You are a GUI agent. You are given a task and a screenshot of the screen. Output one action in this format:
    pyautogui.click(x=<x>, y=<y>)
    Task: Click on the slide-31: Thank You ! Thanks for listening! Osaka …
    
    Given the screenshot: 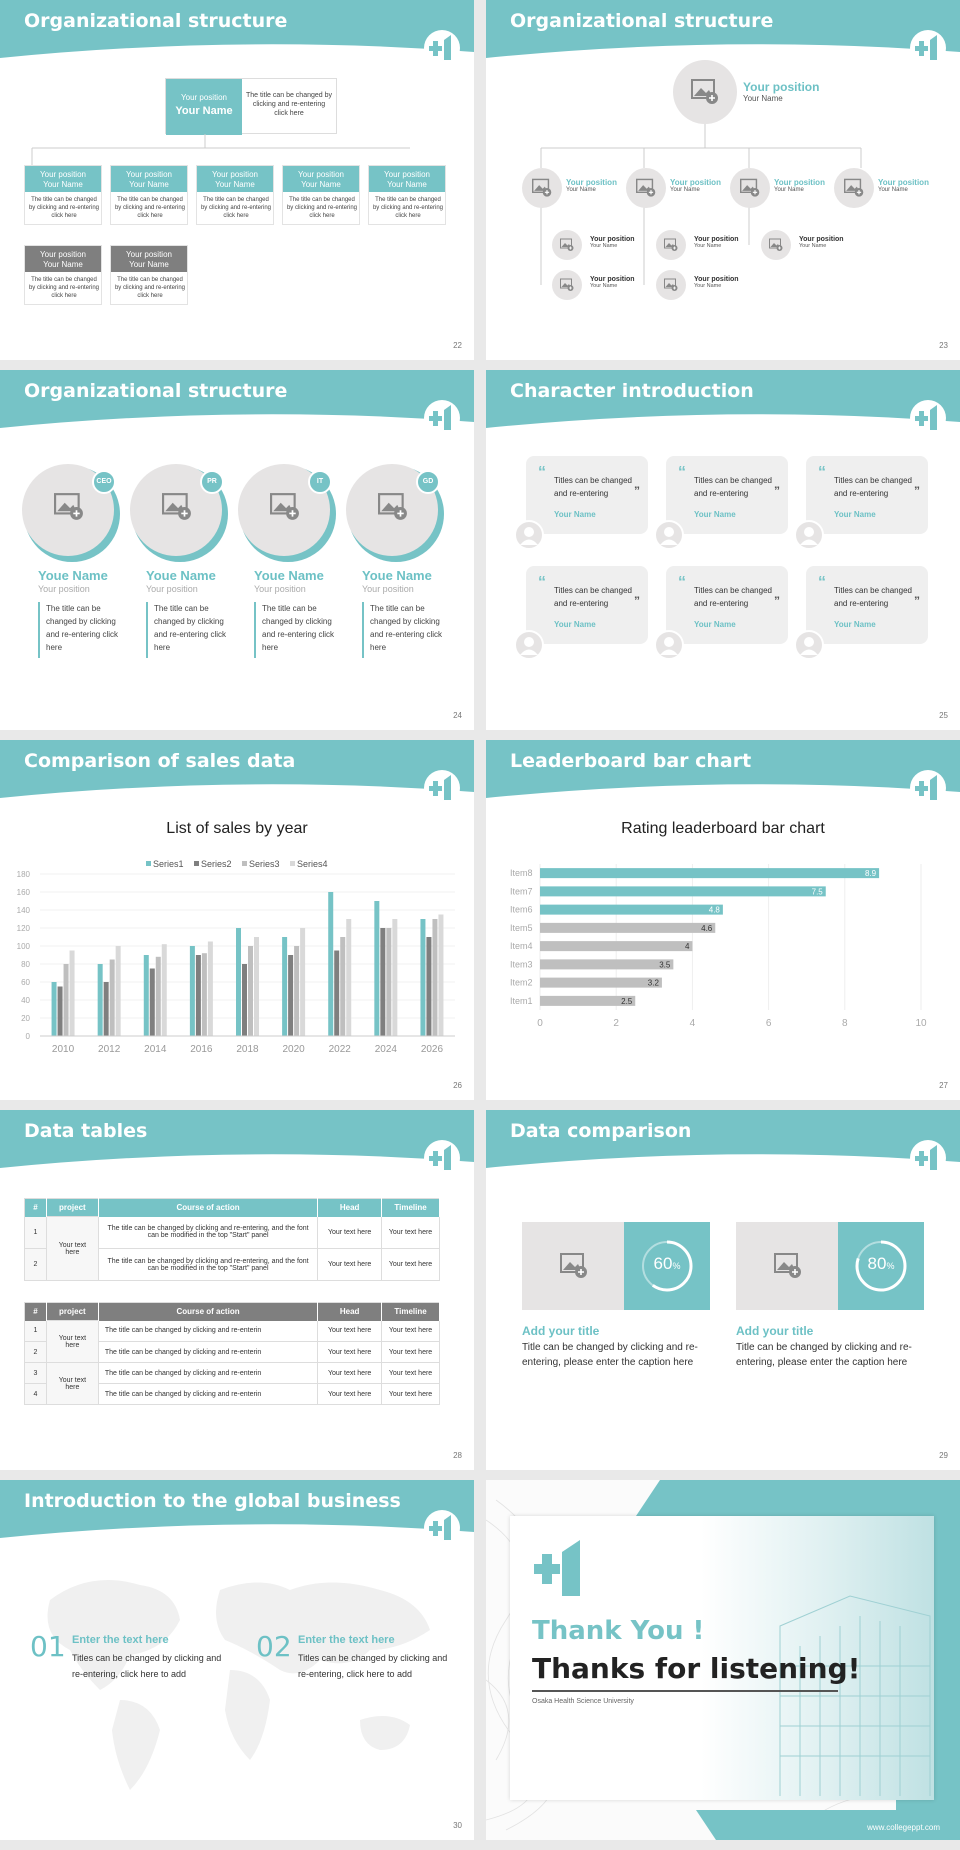 What is the action you would take?
    pyautogui.click(x=723, y=1660)
    